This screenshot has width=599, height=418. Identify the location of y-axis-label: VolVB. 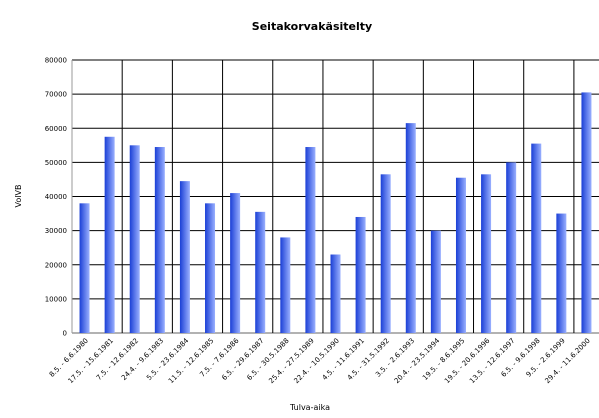
(18, 196).